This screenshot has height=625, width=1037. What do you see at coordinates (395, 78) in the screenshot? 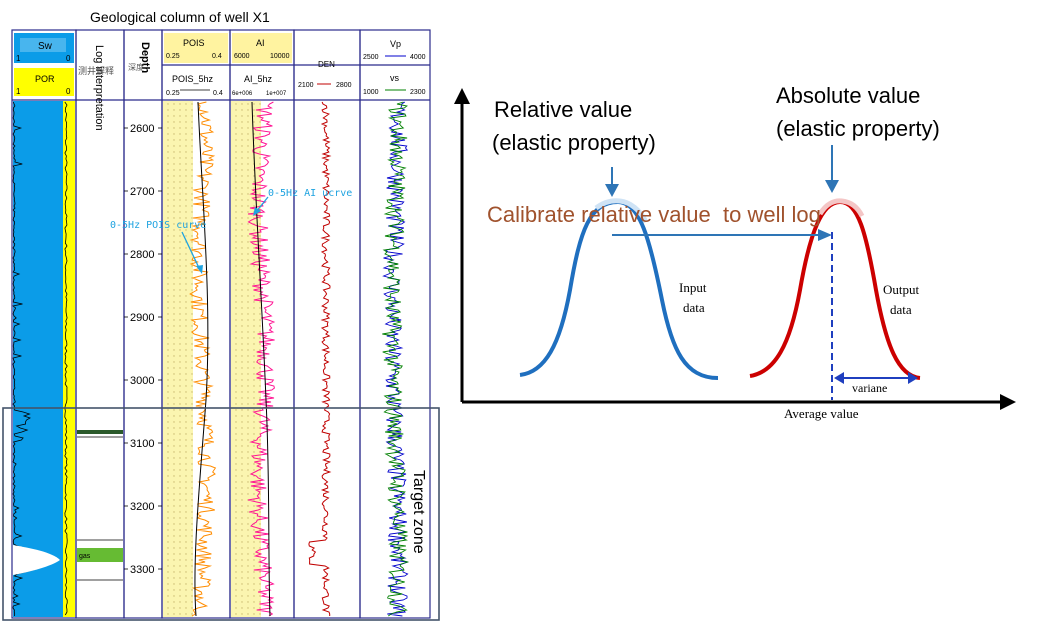
I see `vs-label: vs` at bounding box center [395, 78].